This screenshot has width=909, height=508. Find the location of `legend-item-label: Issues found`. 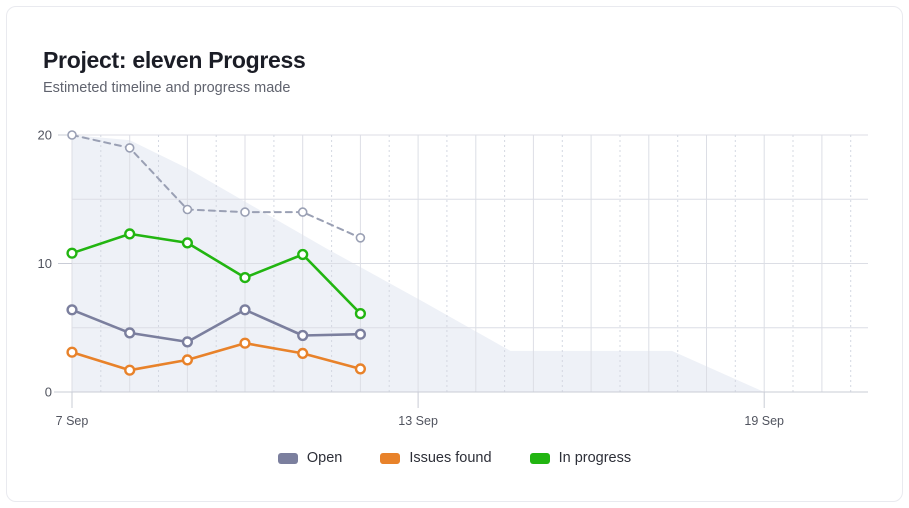

legend-item-label: Issues found is located at coordinates (450, 458).